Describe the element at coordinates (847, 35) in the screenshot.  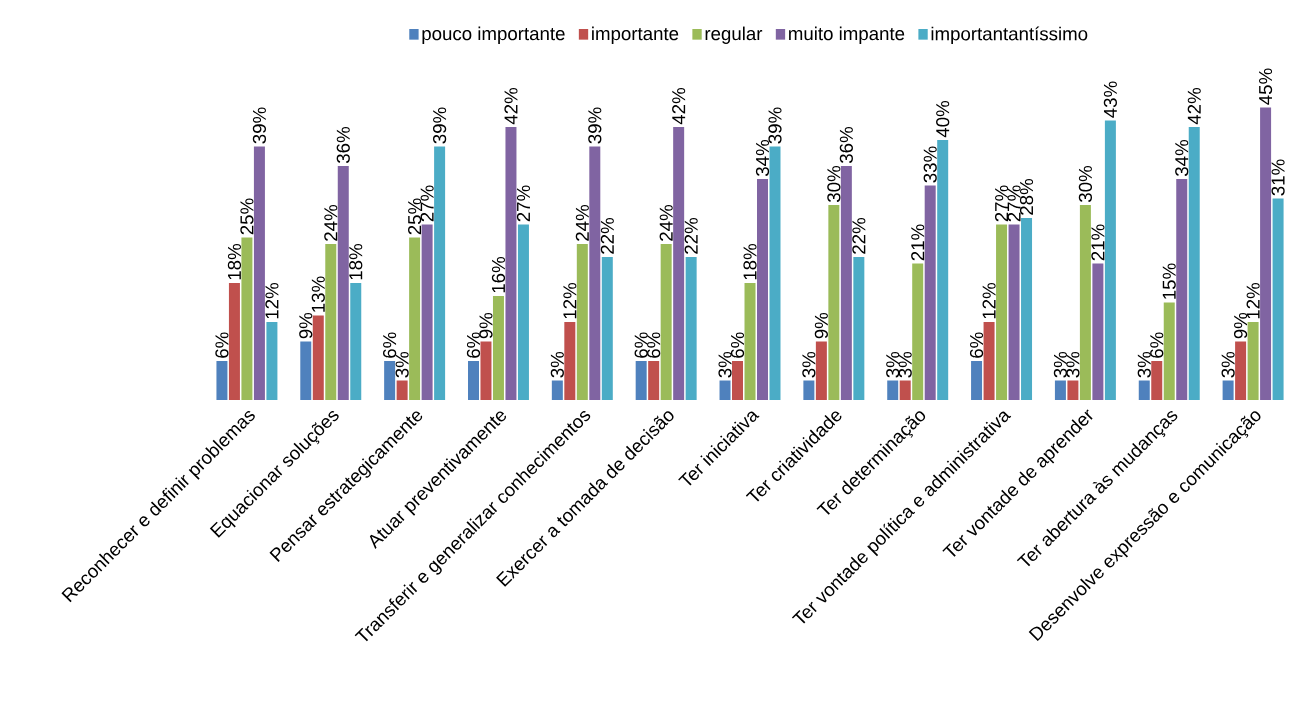
I see `legend-label: muito impante` at that location.